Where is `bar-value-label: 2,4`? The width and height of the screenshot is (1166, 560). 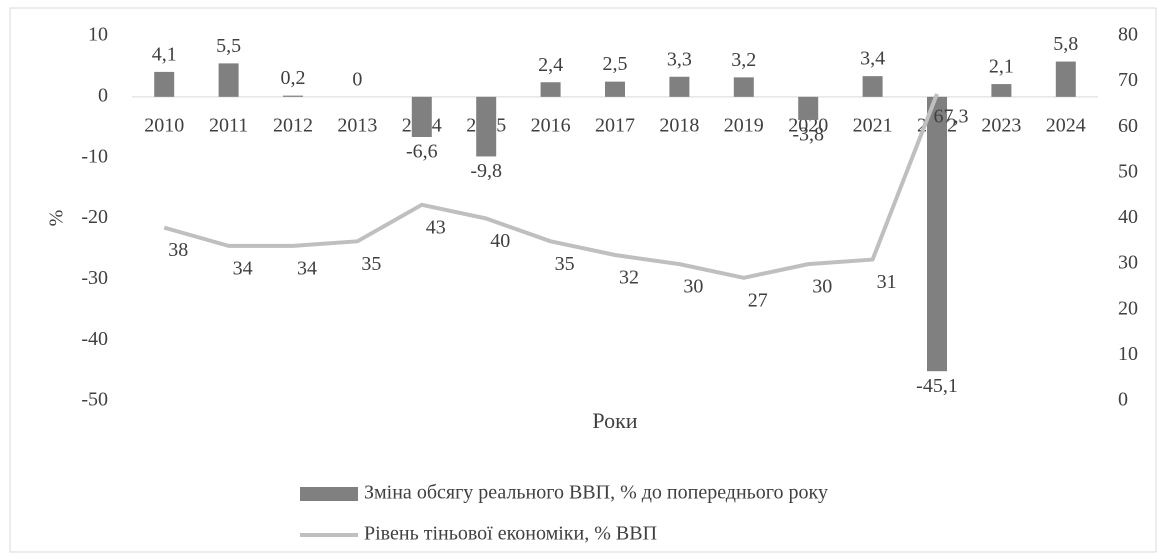 bar-value-label: 2,4 is located at coordinates (550, 65).